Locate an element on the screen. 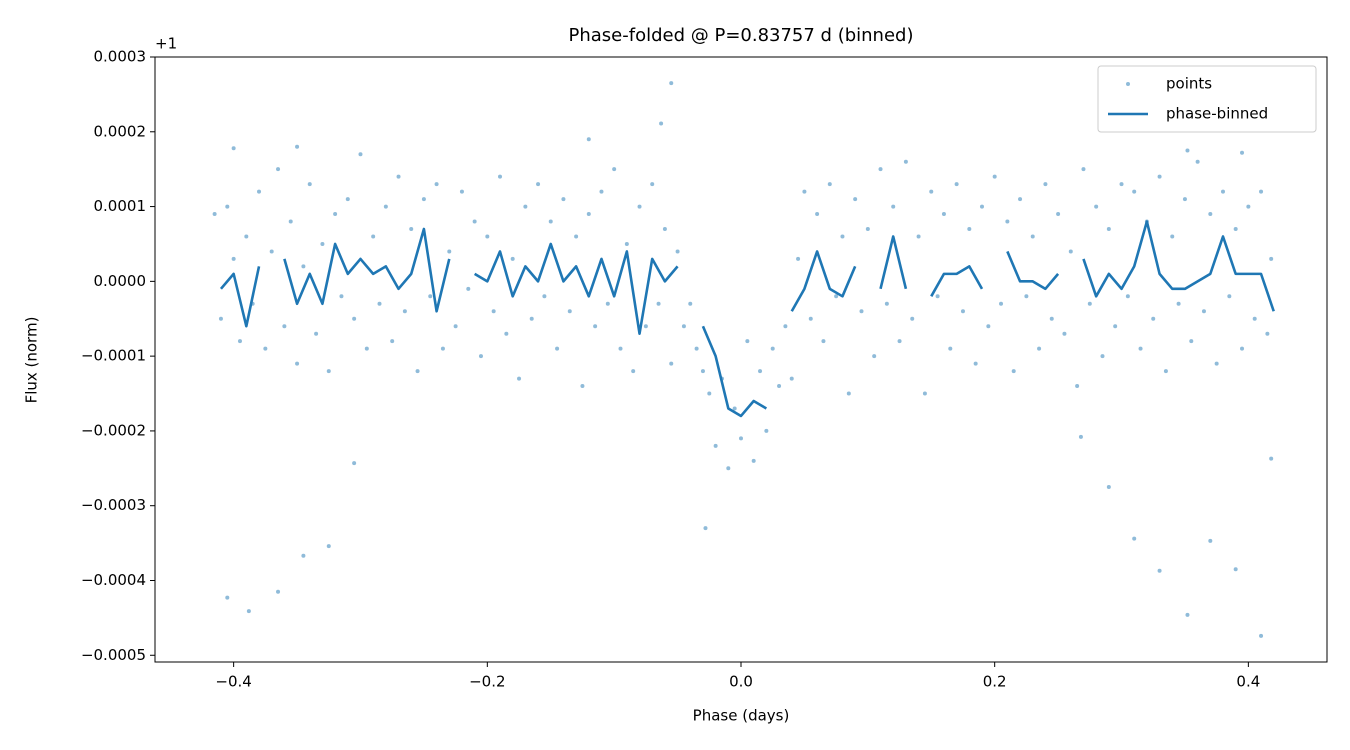 The image size is (1350, 750). y-tick-label: 0.0002 is located at coordinates (120, 131).